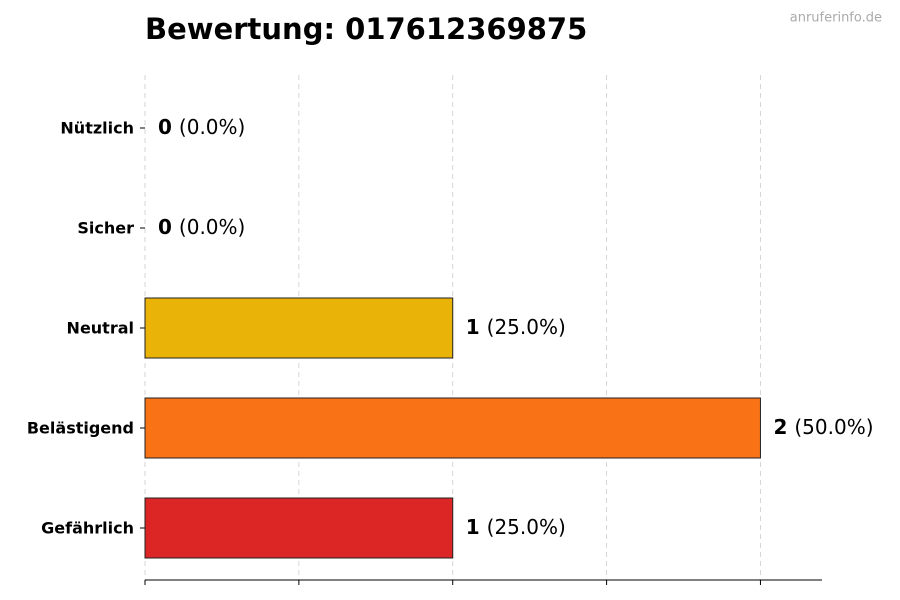 Image resolution: width=900 pixels, height=600 pixels. Describe the element at coordinates (87, 528) in the screenshot. I see `y-tick-label: Gefährlich` at that location.